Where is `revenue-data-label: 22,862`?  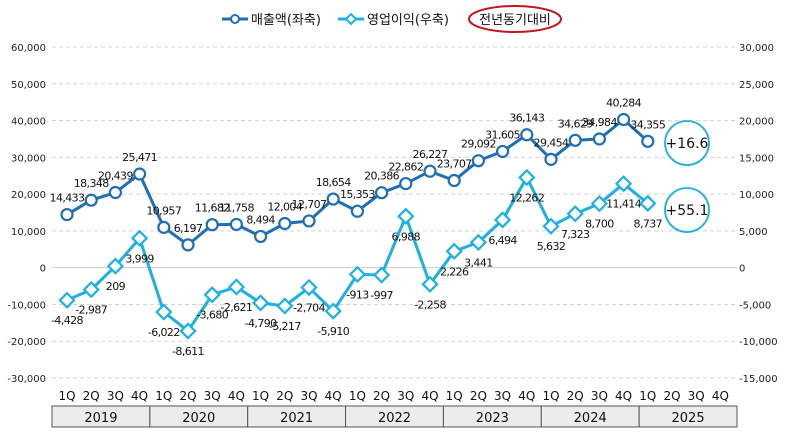
revenue-data-label: 22,862 is located at coordinates (405, 167).